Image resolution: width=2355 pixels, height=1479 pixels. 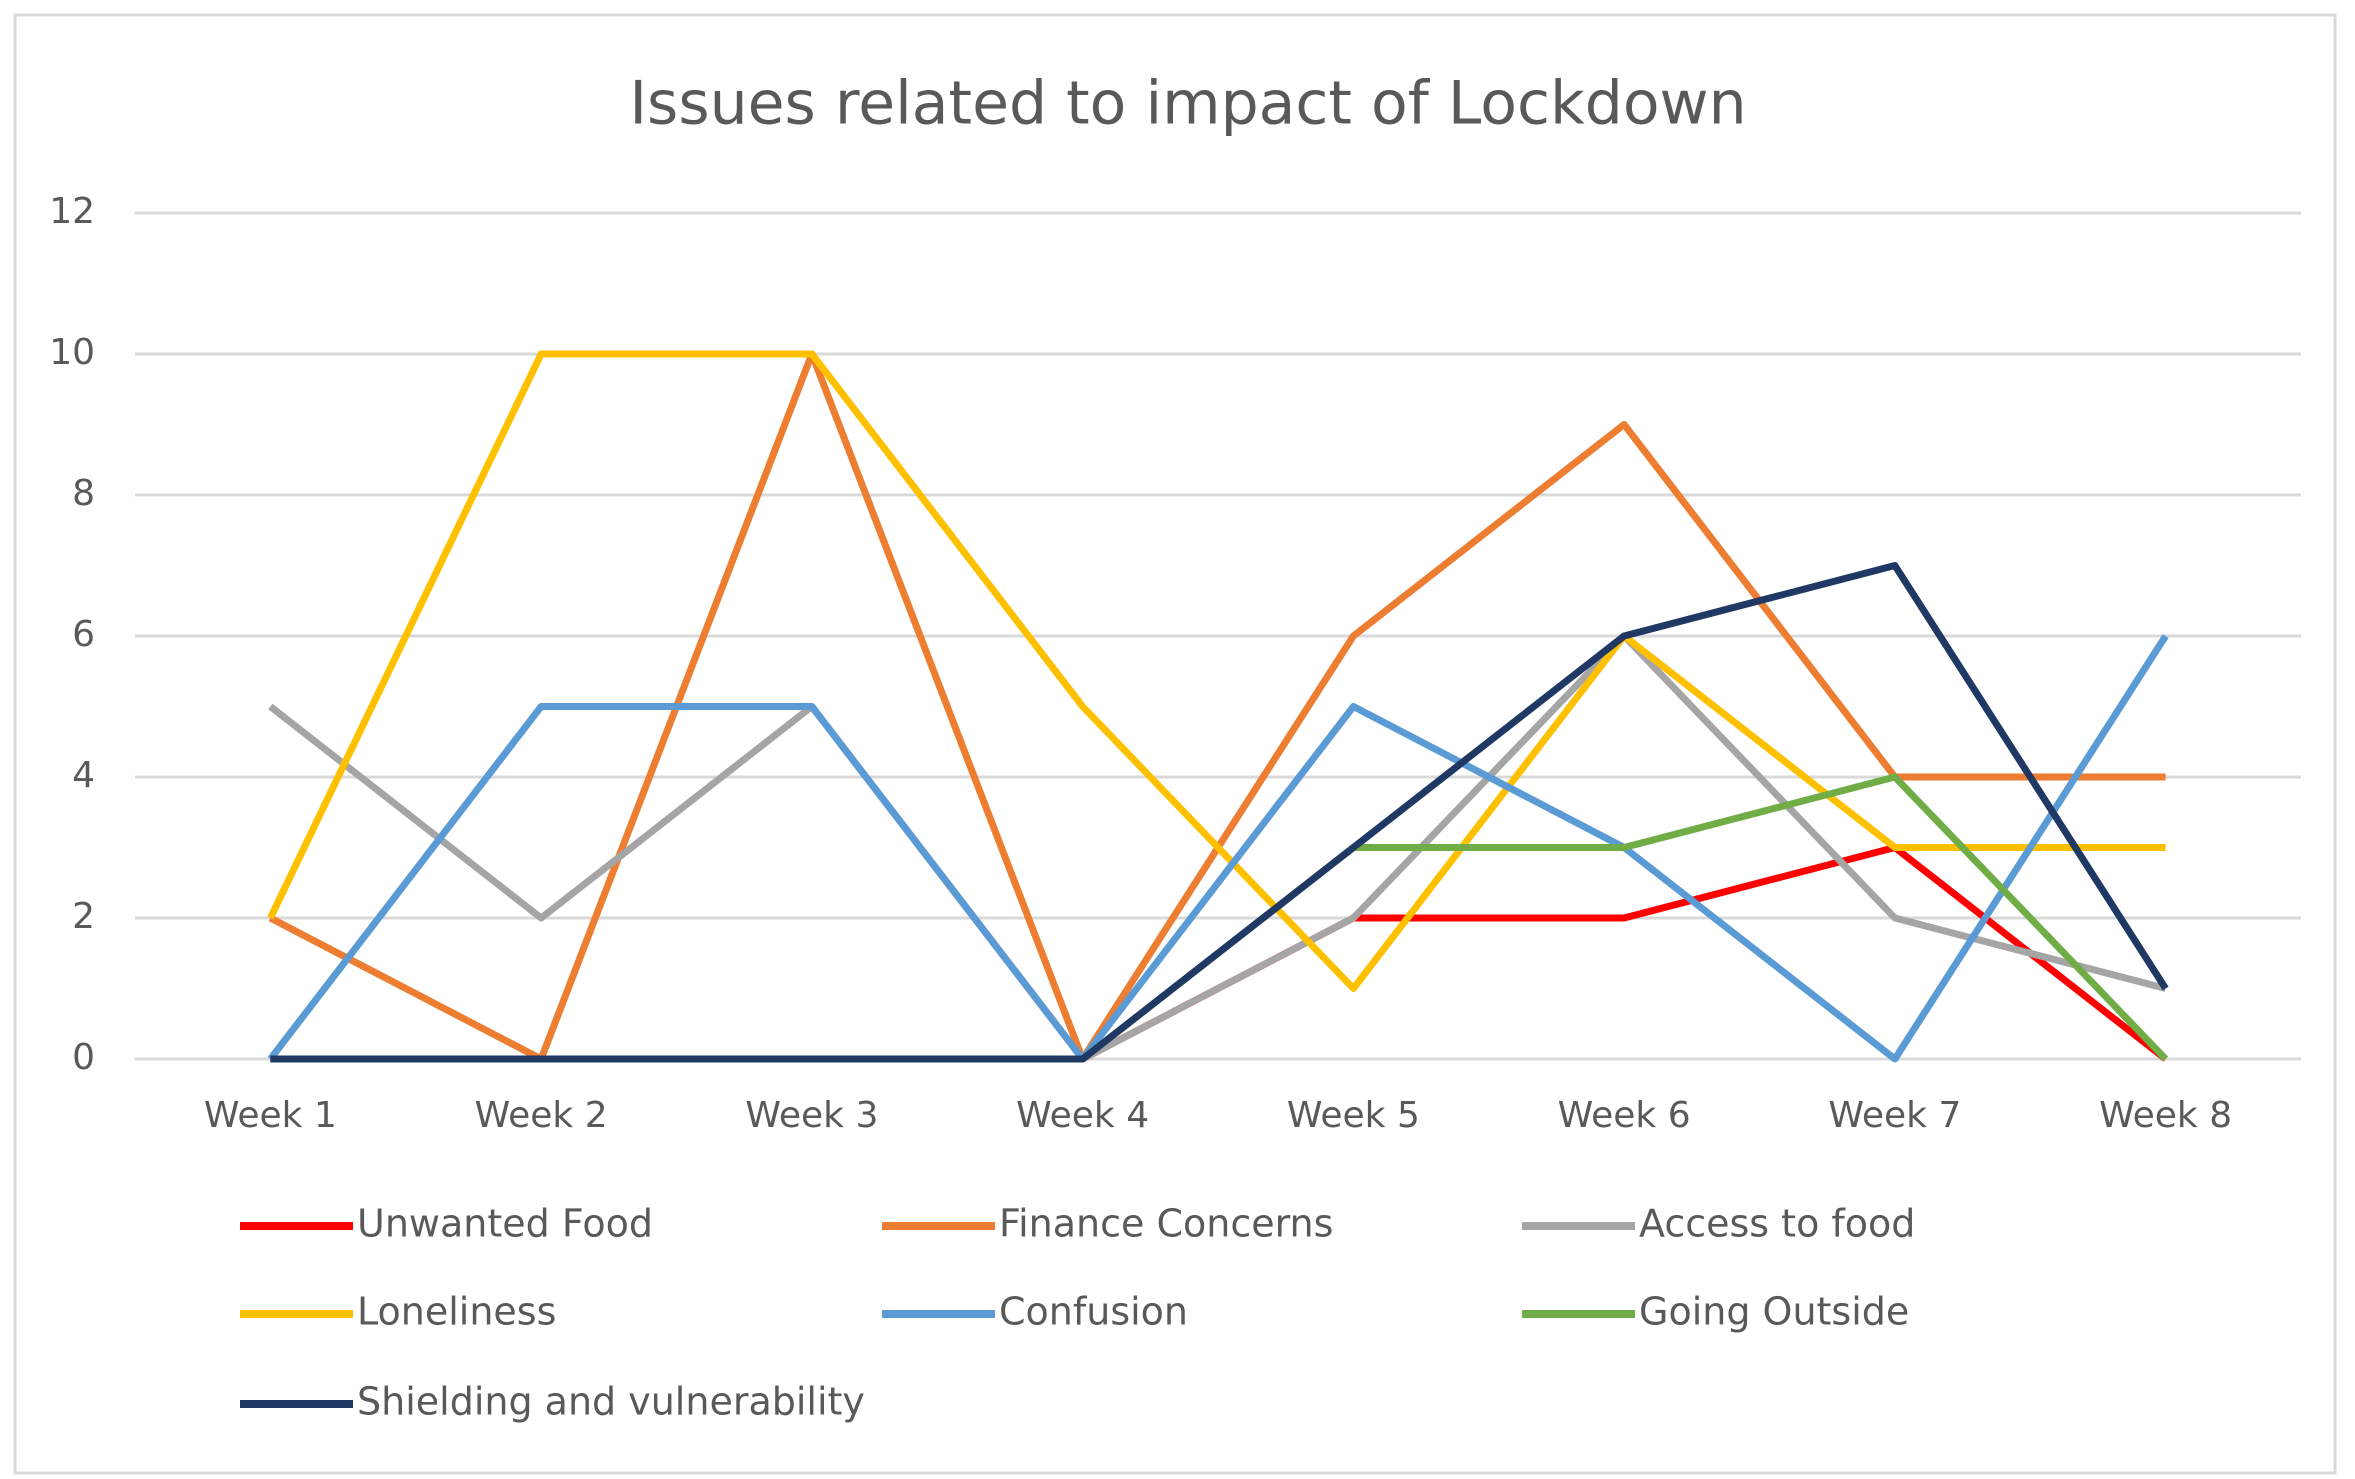 What do you see at coordinates (1187, 104) in the screenshot?
I see `chart-title: Issues related to impact of Lockdown` at bounding box center [1187, 104].